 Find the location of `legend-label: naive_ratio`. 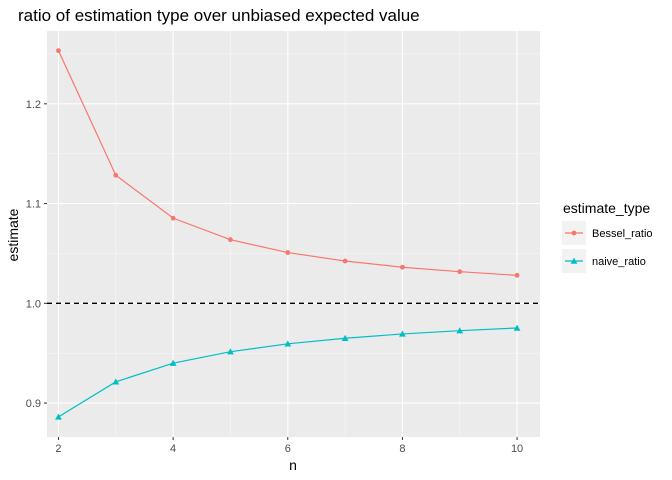

legend-label: naive_ratio is located at coordinates (619, 262).